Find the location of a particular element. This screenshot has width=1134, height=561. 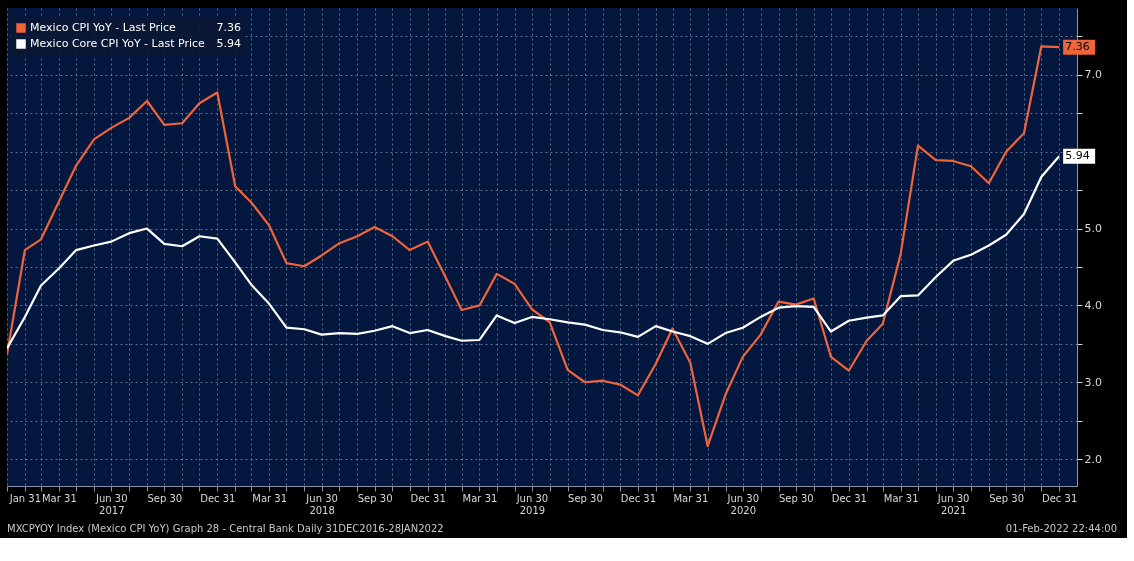

x-tick-label: Jan 31 is located at coordinates (25, 498).